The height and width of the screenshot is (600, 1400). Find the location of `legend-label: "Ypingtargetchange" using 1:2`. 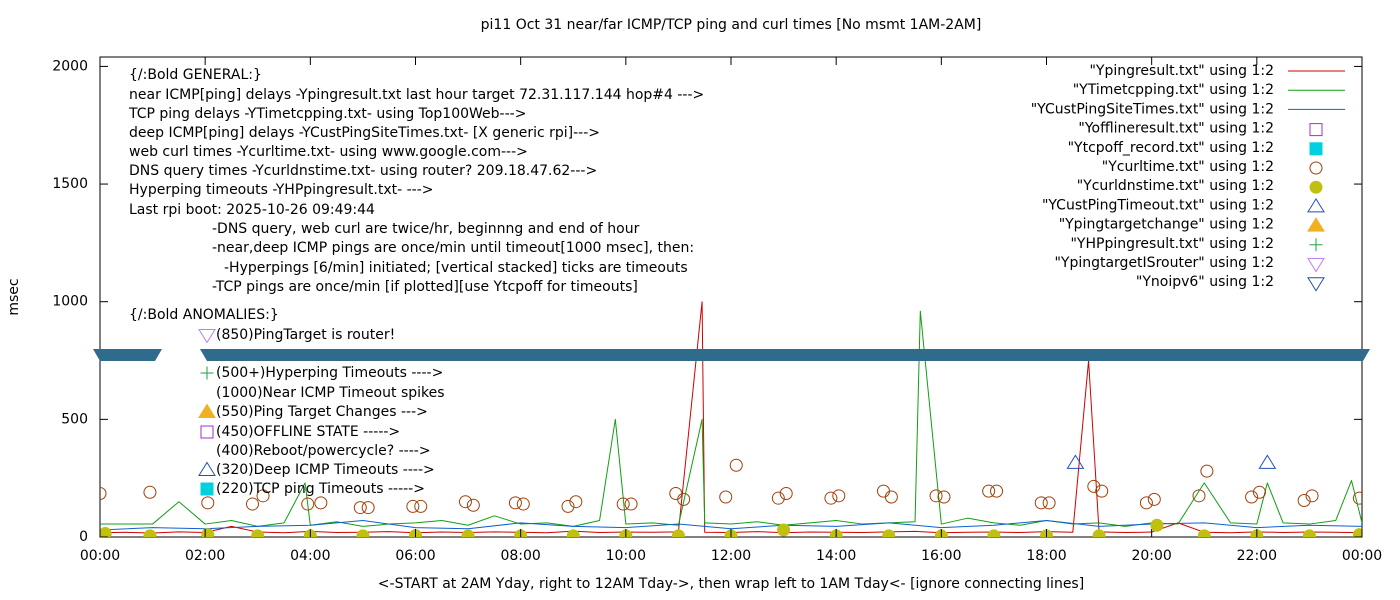

legend-label: "Ypingtargetchange" using 1:2 is located at coordinates (1166, 225).